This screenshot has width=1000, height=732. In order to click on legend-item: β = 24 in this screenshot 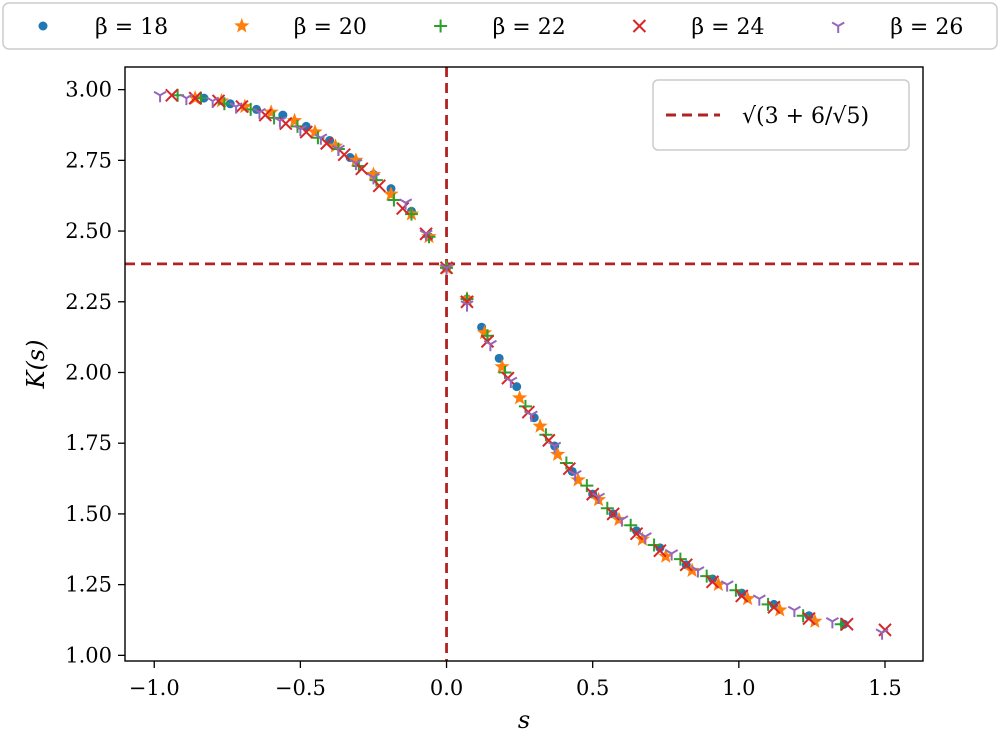, I will do `click(698, 27)`.